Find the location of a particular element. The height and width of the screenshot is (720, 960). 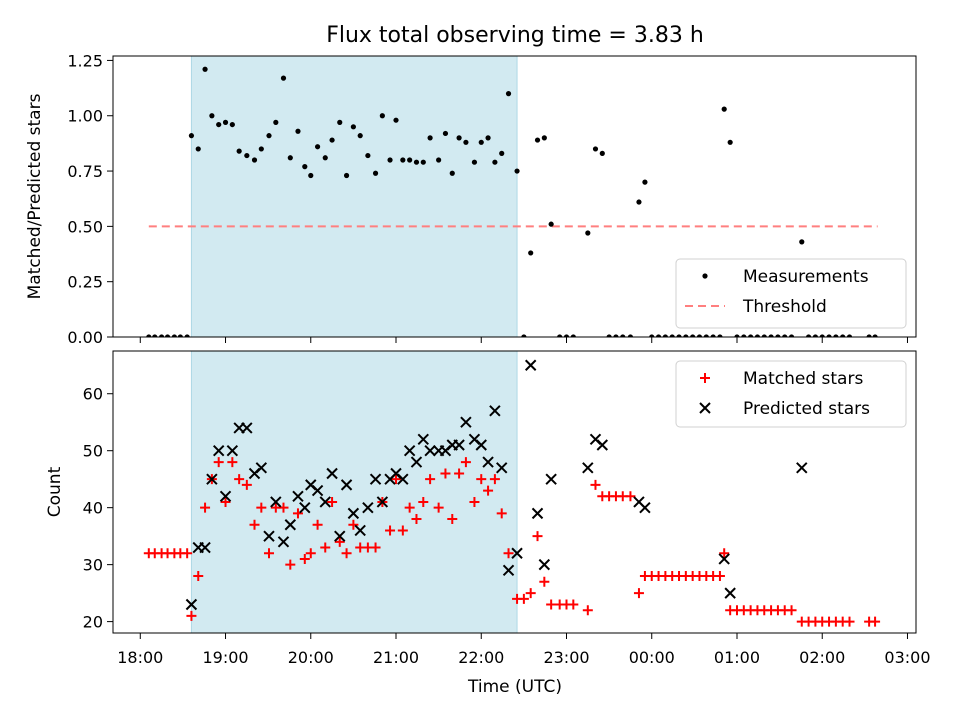

x-tick-label: 01:00 is located at coordinates (737, 657).